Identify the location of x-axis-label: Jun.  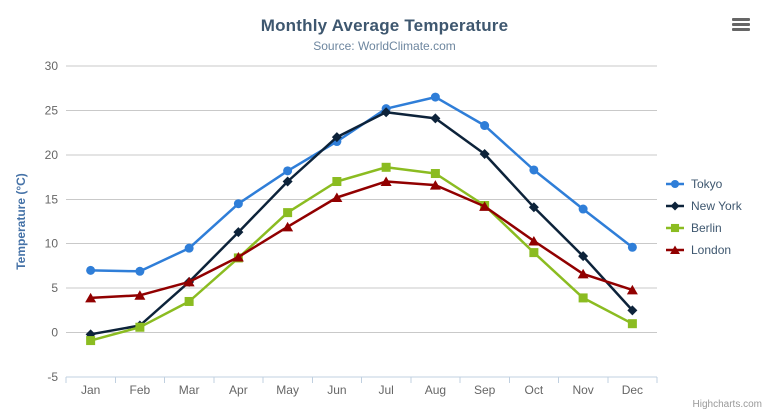
(336, 390).